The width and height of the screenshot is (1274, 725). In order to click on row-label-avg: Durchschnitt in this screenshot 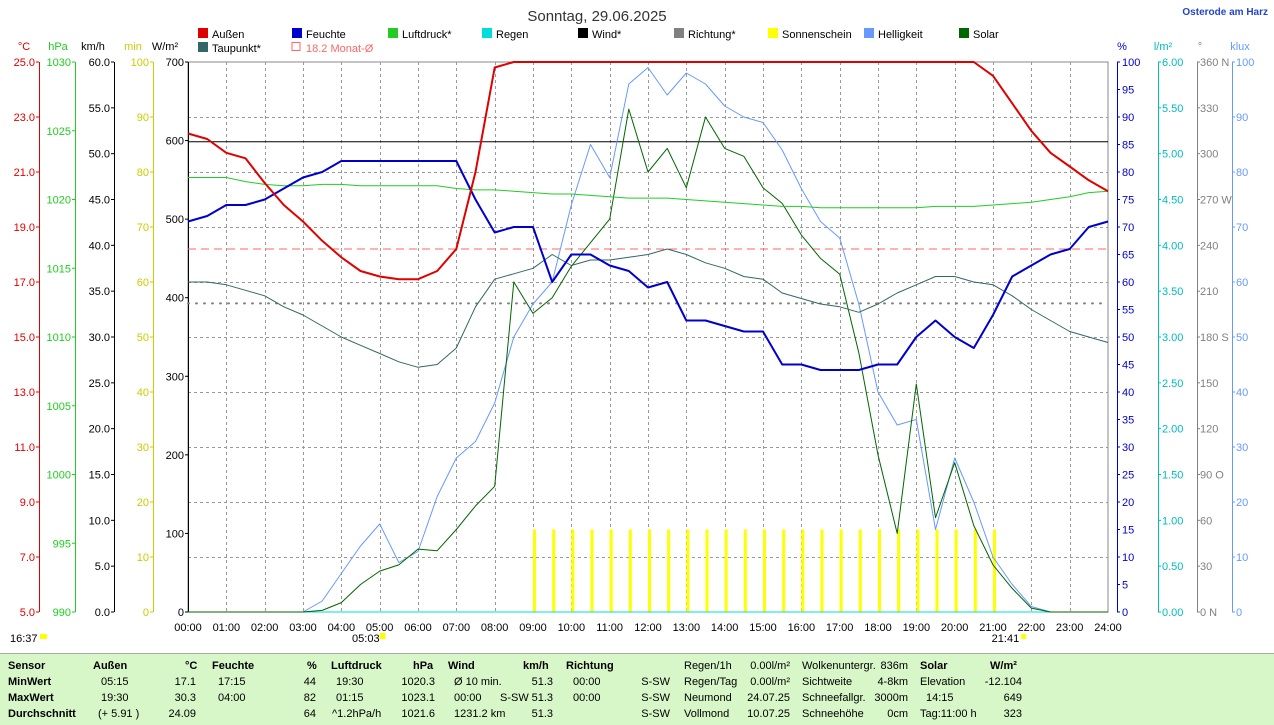, I will do `click(42, 714)`.